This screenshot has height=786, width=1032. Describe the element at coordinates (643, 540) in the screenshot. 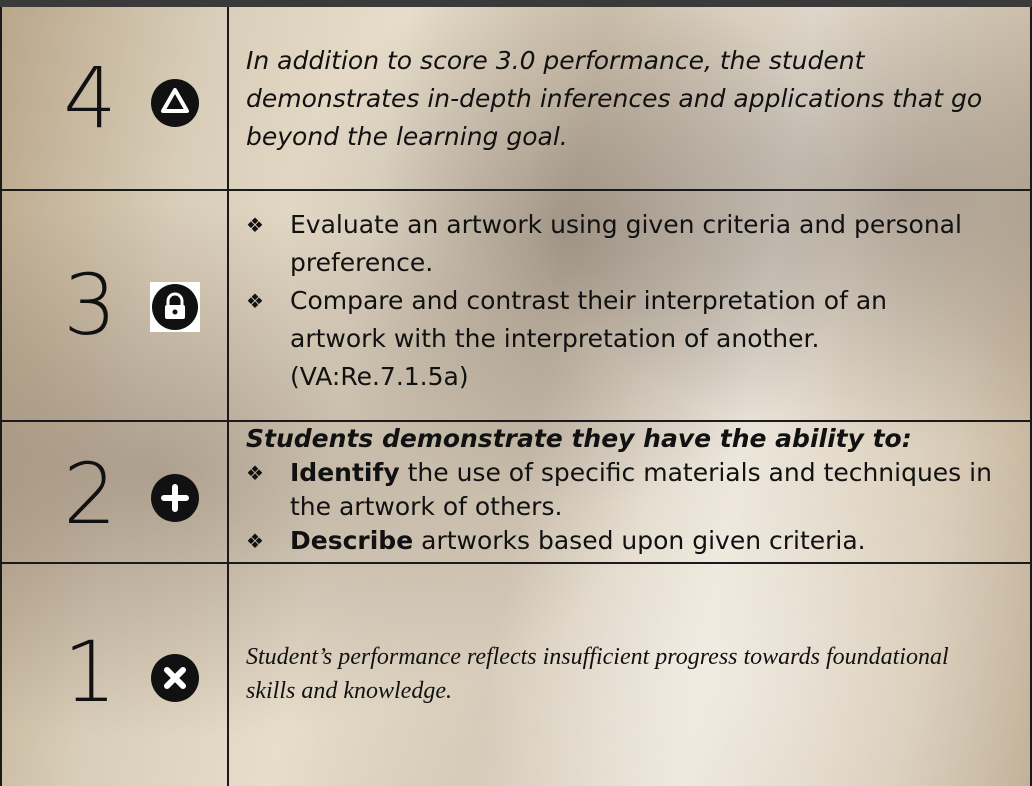

I see `bullet-text: artworks based upon given criteria.` at that location.